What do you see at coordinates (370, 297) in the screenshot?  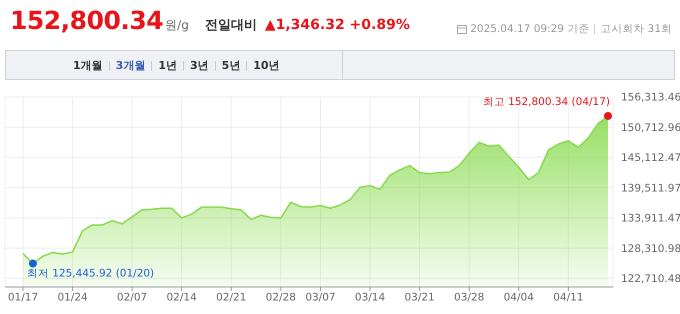 I see `x-tick-label: 03/14` at bounding box center [370, 297].